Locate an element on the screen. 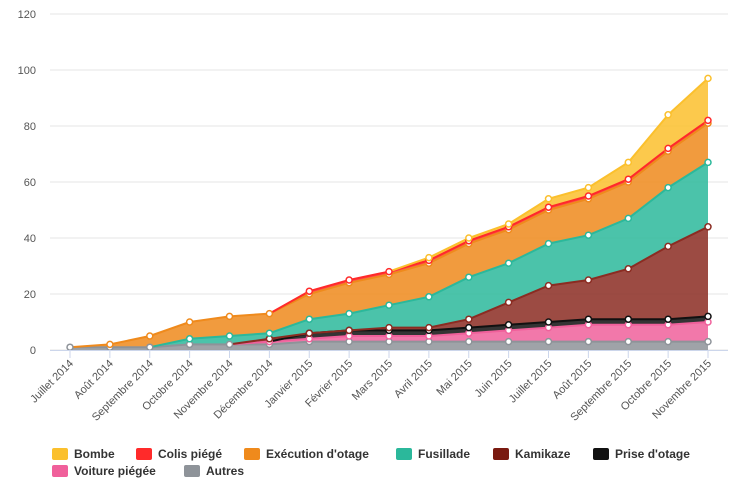 The image size is (741, 496). legend-item-execution-otage: Exécution d'otage is located at coordinates (320, 454).